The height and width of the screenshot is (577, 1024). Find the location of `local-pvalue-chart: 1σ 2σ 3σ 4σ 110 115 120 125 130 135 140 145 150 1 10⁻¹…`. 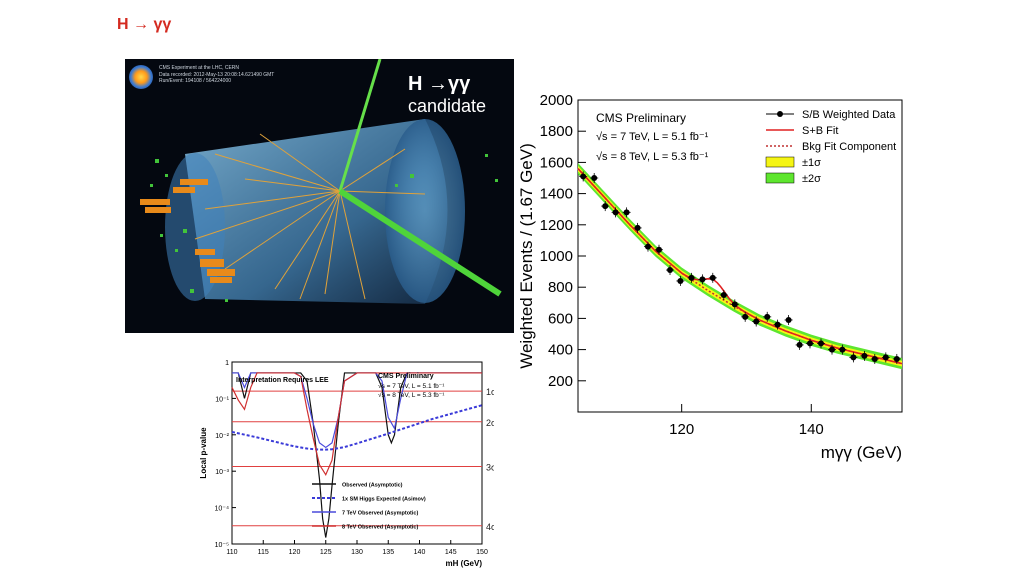

local-pvalue-chart: 1σ 2σ 3σ 4σ 110 115 120 125 130 135 140 145 150 1 10⁻¹… is located at coordinates (346, 462).